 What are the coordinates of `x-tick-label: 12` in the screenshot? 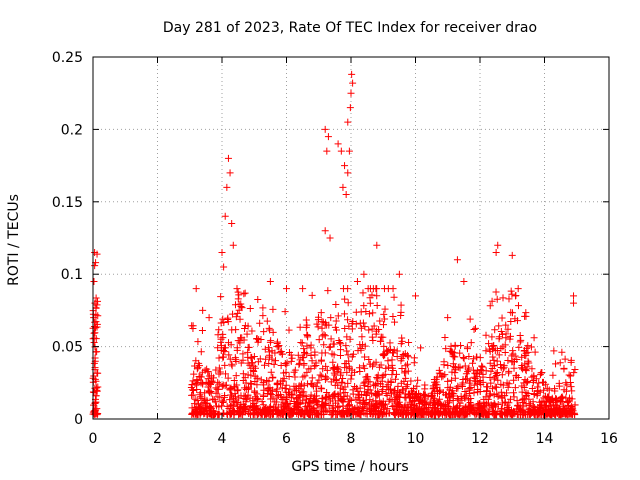 It's located at (480, 439).